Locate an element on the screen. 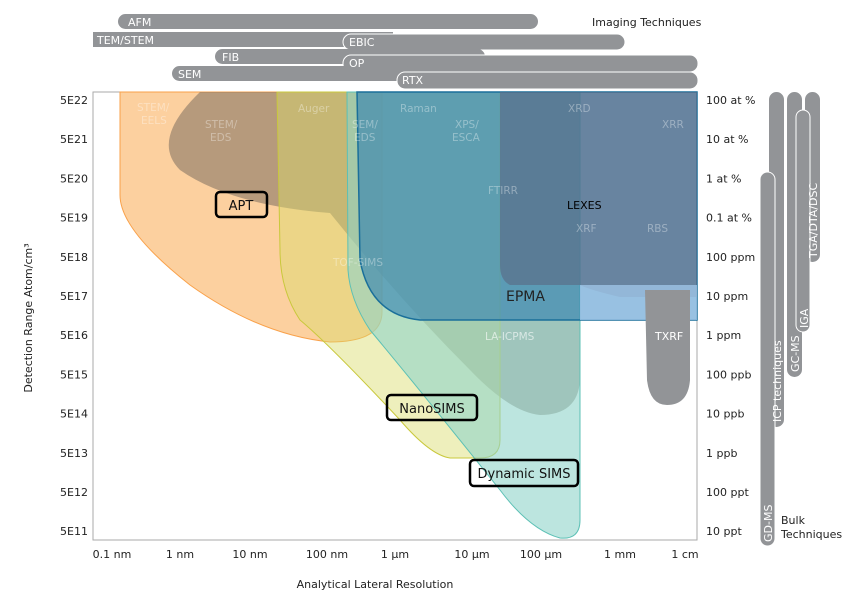  label-fib: FIB is located at coordinates (230, 57).